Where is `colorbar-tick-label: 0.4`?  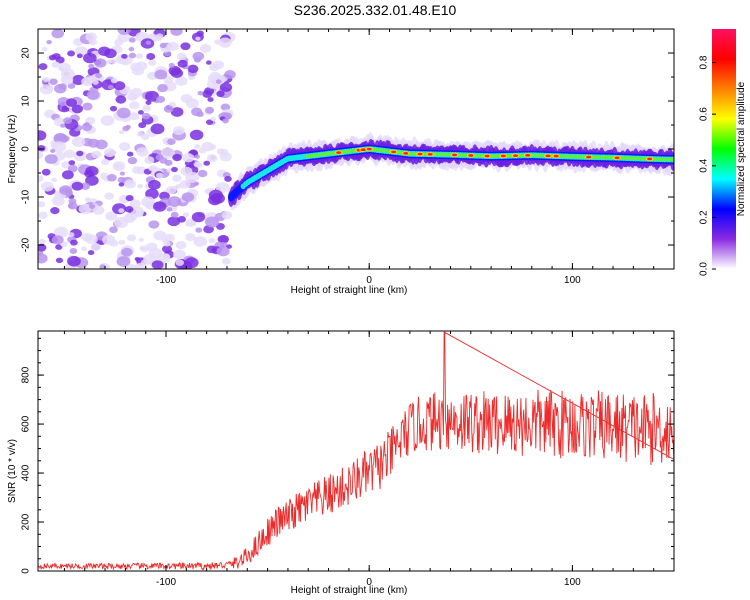 colorbar-tick-label: 0.4 is located at coordinates (704, 165).